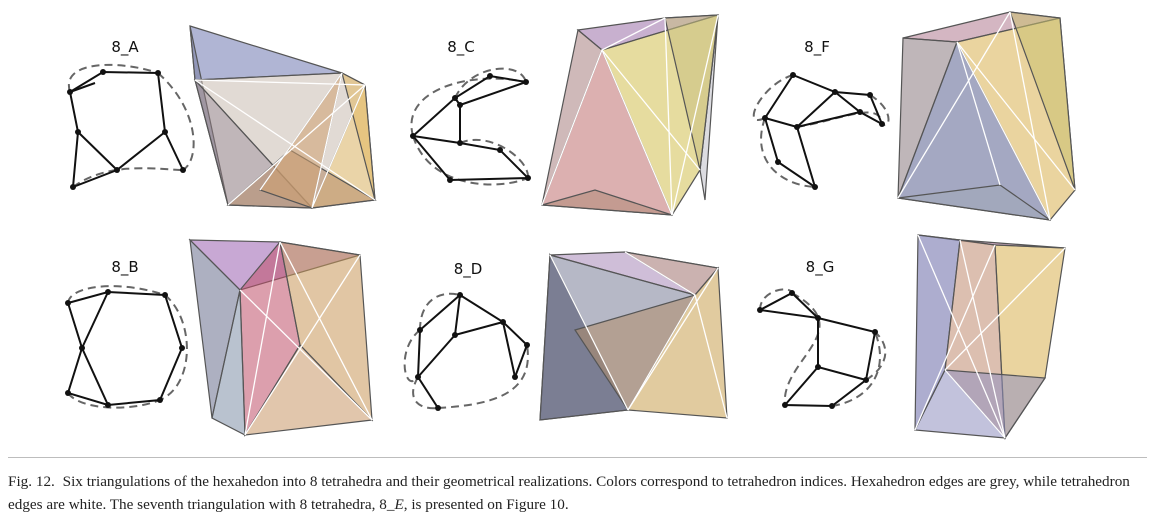 This screenshot has height=516, width=1155. I want to click on panel-label-8b: 8_B, so click(125, 267).